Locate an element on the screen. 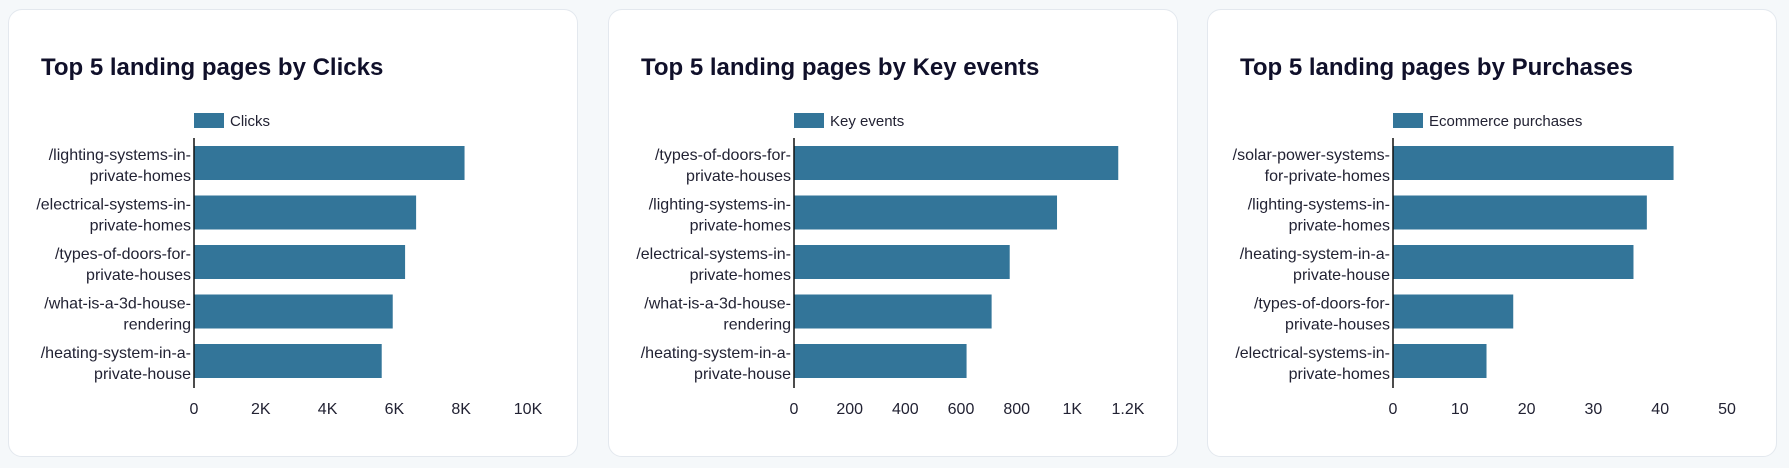 The image size is (1789, 468). x-tick-label: 6K is located at coordinates (395, 409).